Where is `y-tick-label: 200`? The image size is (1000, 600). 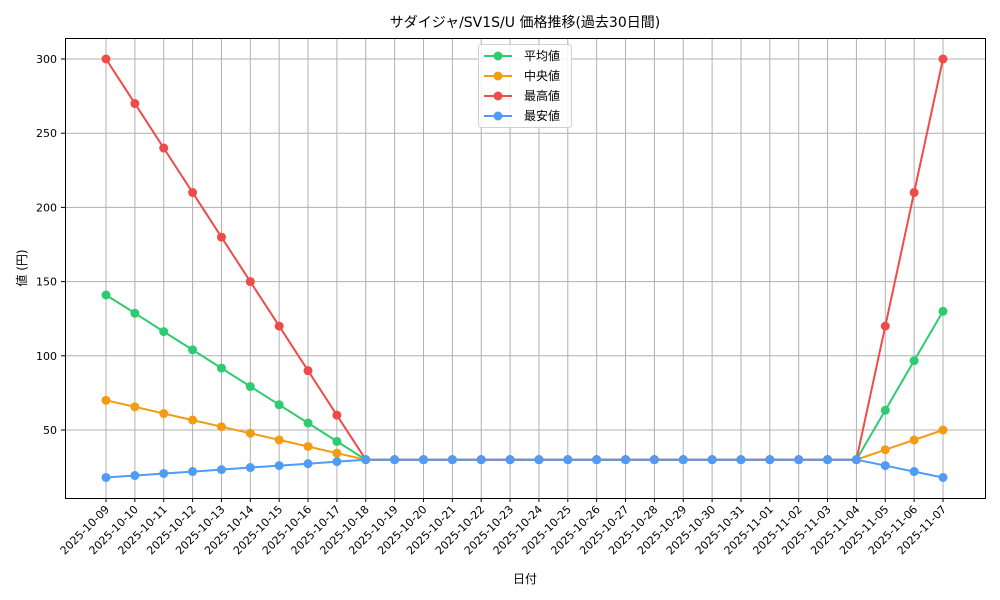
y-tick-label: 200 is located at coordinates (46, 207).